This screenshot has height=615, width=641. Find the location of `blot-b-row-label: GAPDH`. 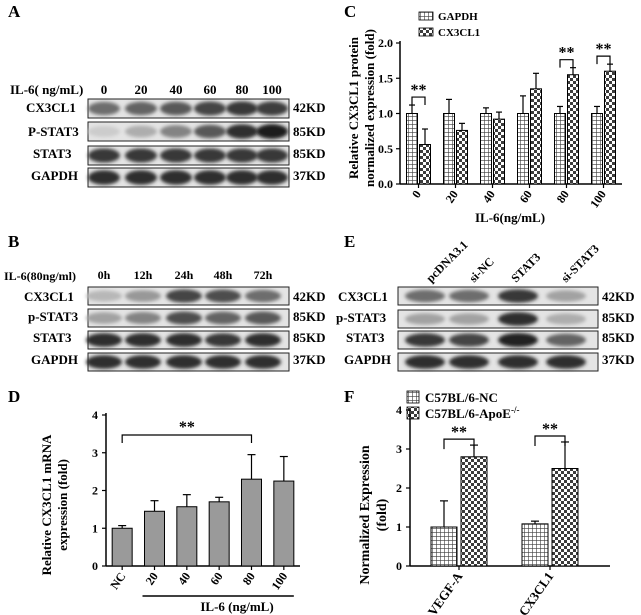

blot-b-row-label: GAPDH is located at coordinates (54, 359).